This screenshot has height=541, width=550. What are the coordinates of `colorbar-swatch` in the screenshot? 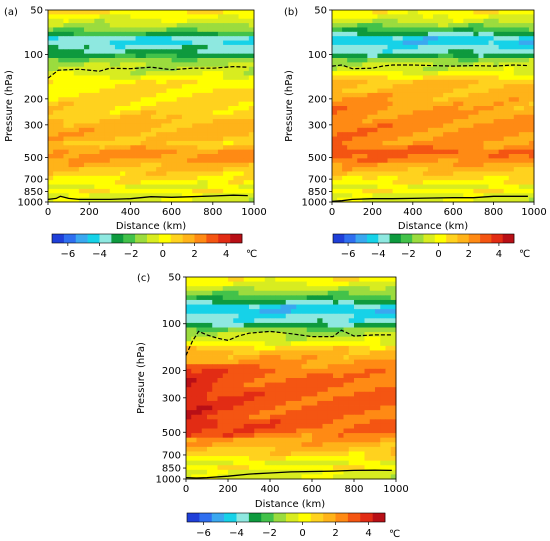 It's located at (105, 238).